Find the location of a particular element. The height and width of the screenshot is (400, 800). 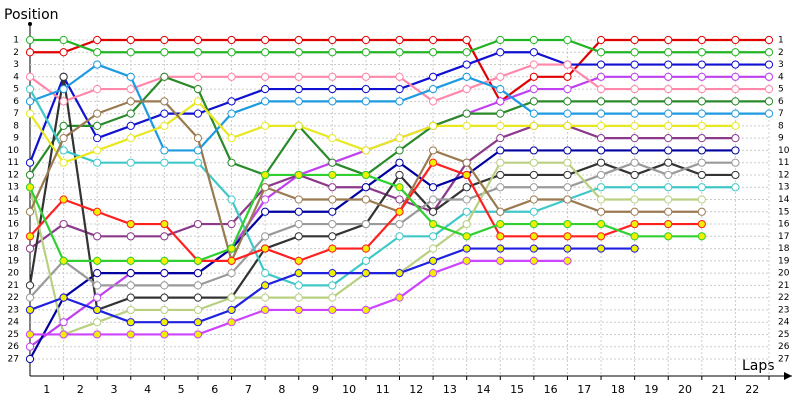

y-tick-label: 26 is located at coordinates (14, 347).